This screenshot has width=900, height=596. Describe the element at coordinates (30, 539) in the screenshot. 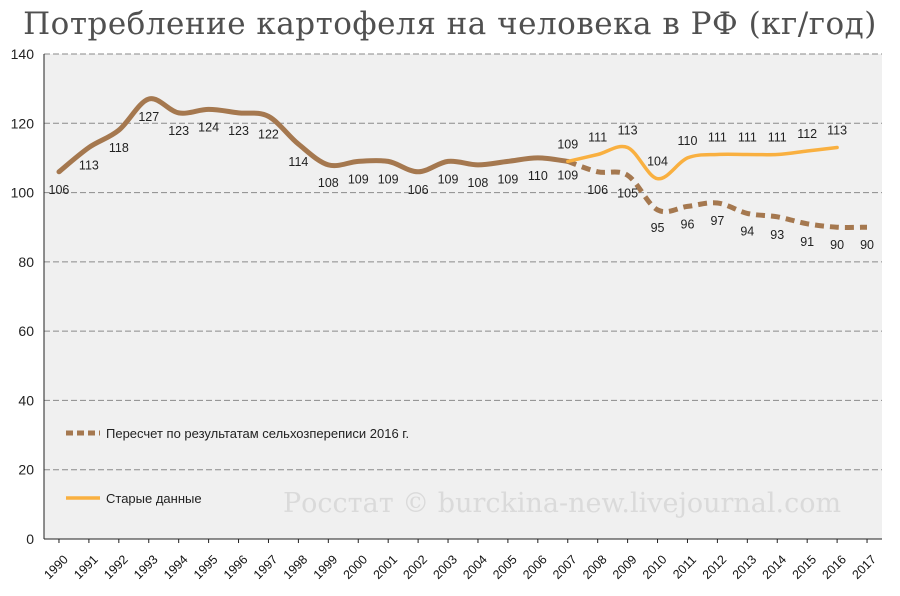

I see `y-tick-label: 0` at that location.